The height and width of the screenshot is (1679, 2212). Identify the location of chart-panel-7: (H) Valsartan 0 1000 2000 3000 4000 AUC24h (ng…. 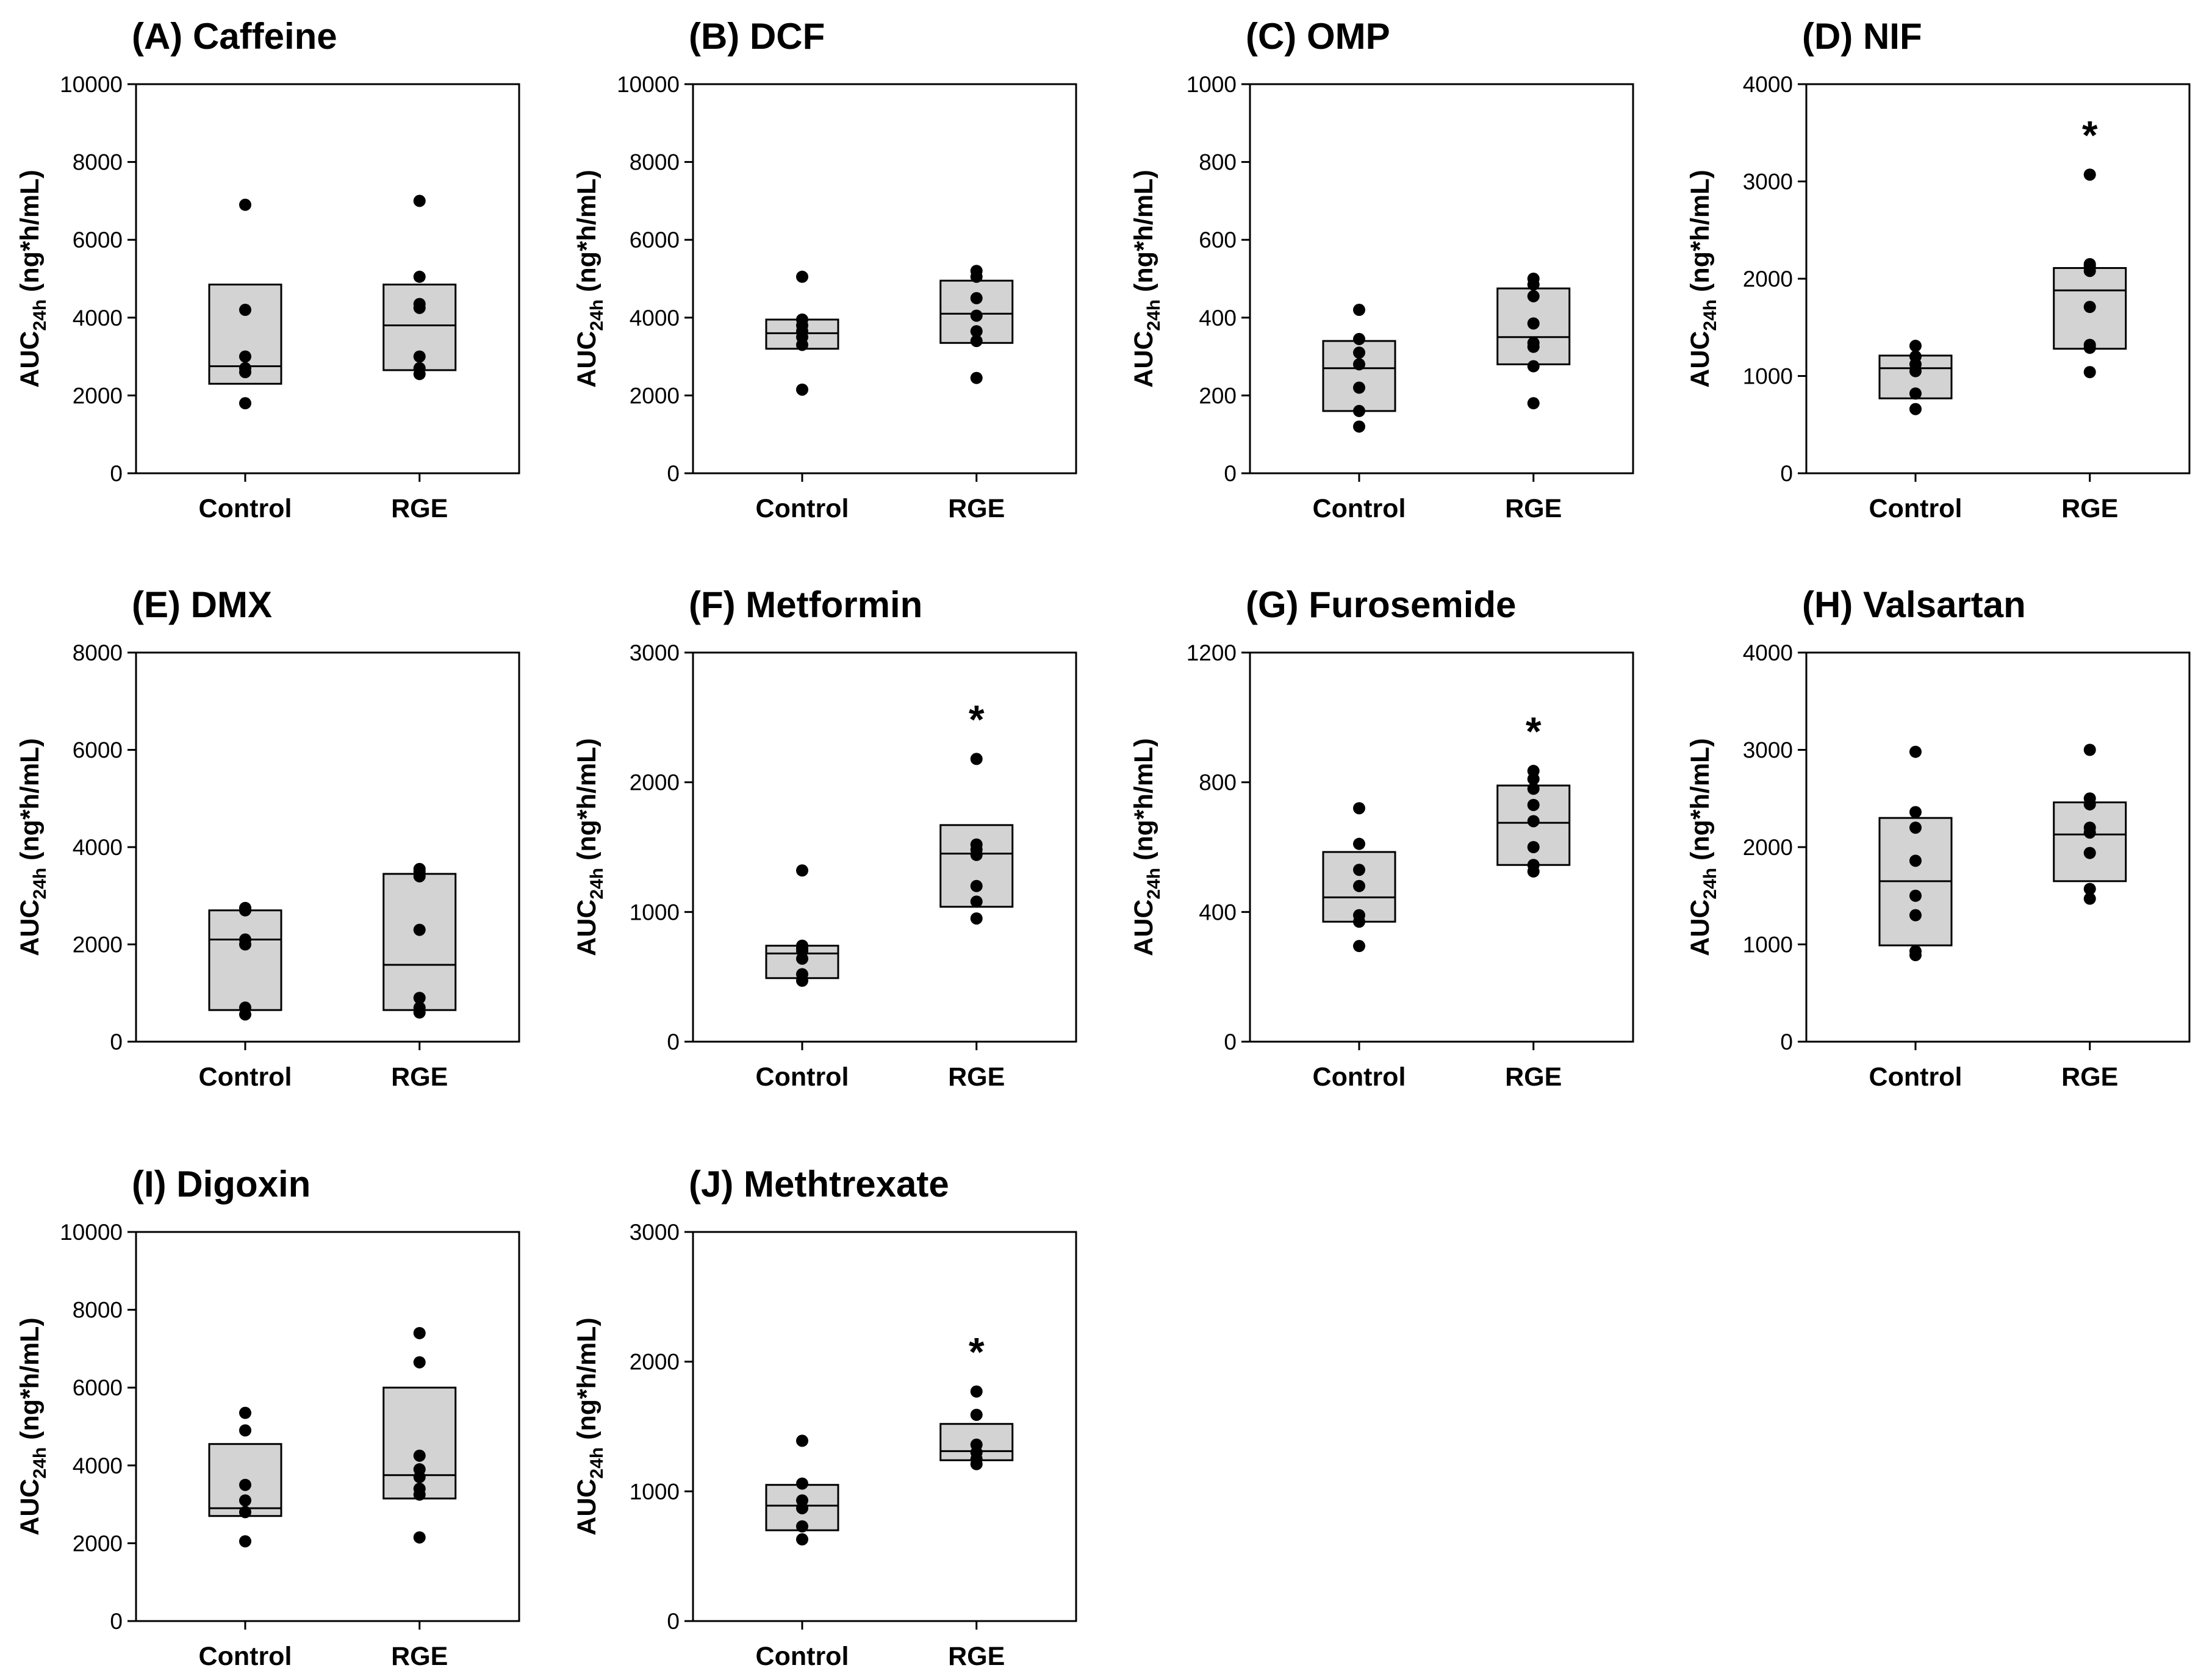
(1938, 838).